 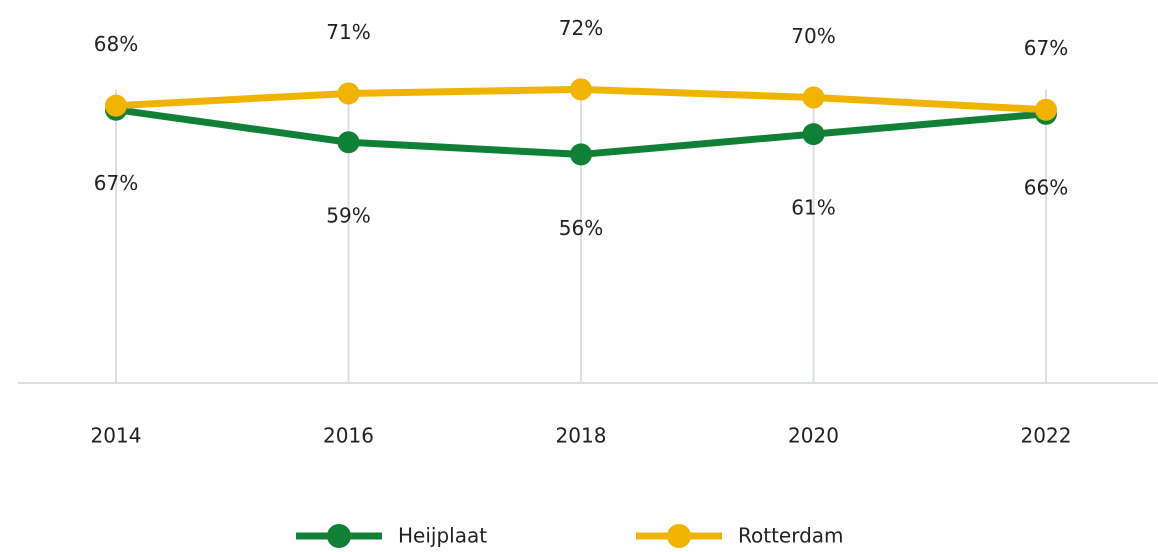 I want to click on data-label: 61%, so click(x=813, y=208).